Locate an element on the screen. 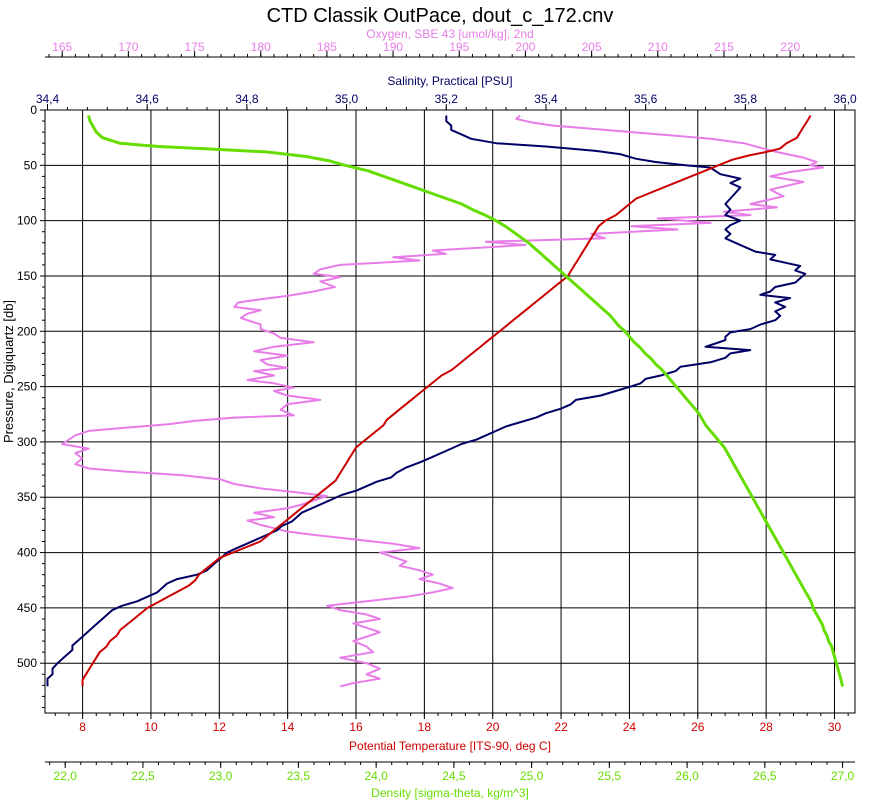  y-tick-label: 100 is located at coordinates (27, 221).